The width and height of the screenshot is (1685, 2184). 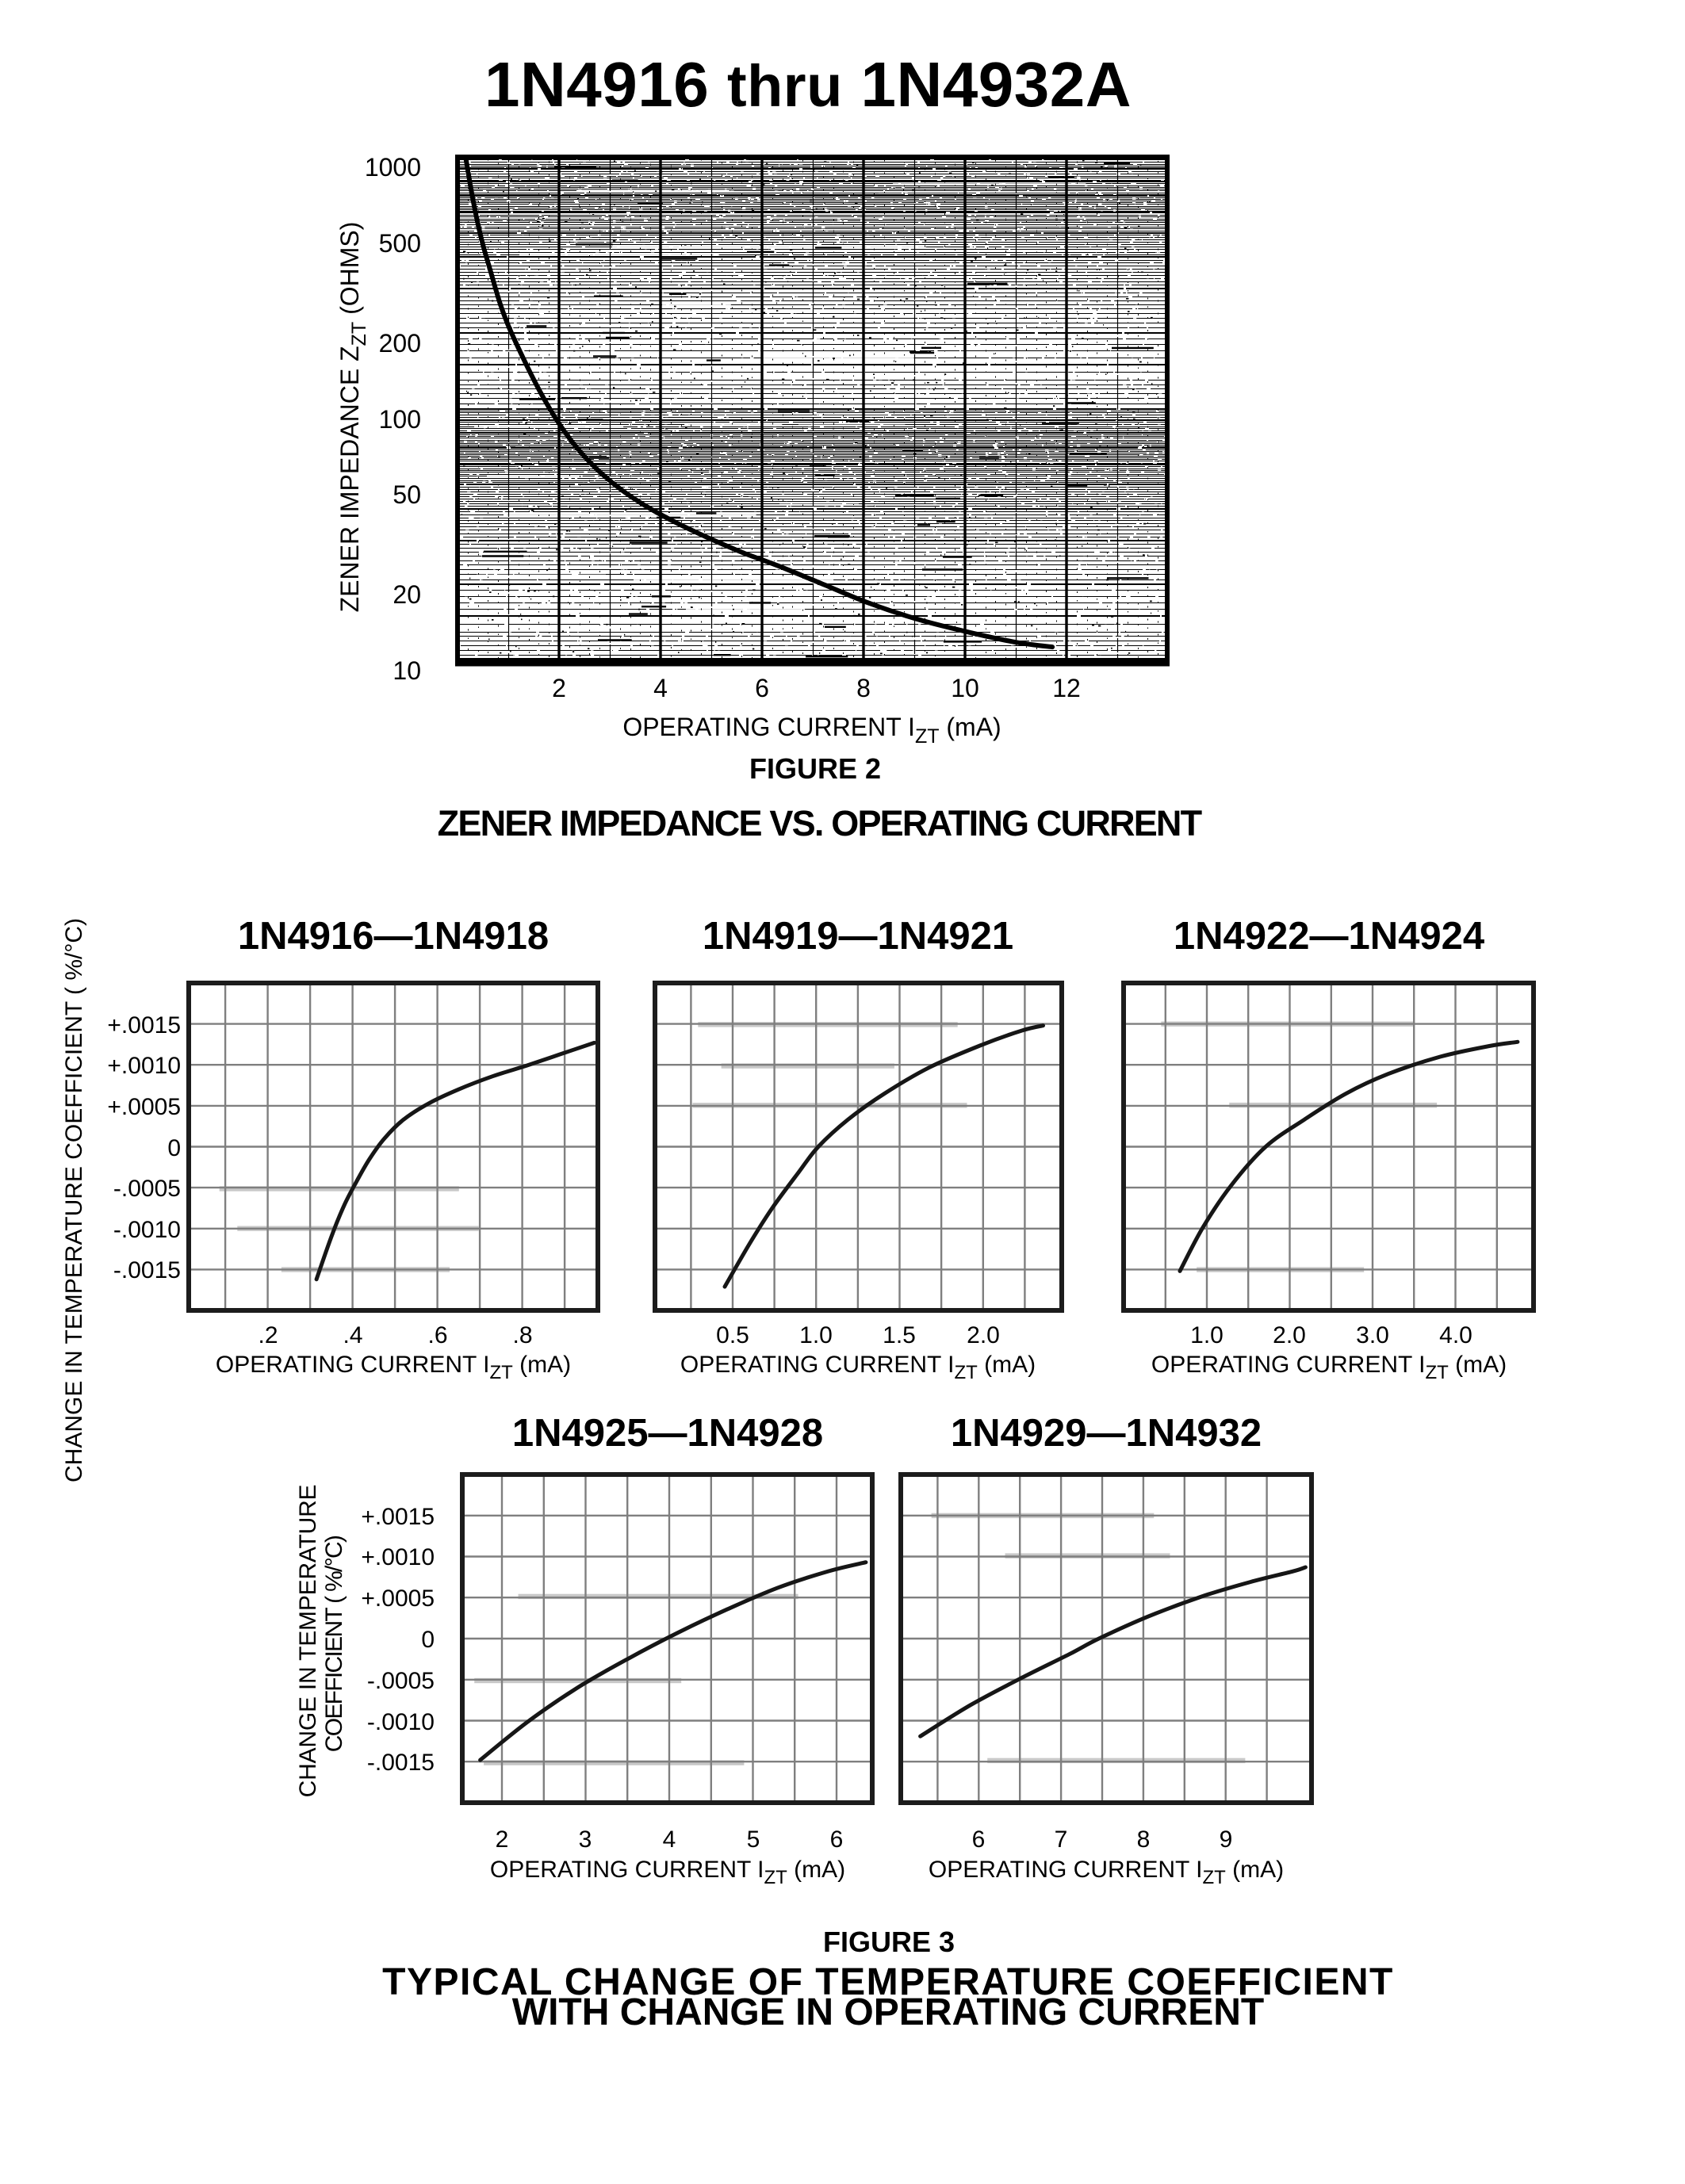 What do you see at coordinates (393, 936) in the screenshot?
I see `svg-text: 1N4916—1N4918` at bounding box center [393, 936].